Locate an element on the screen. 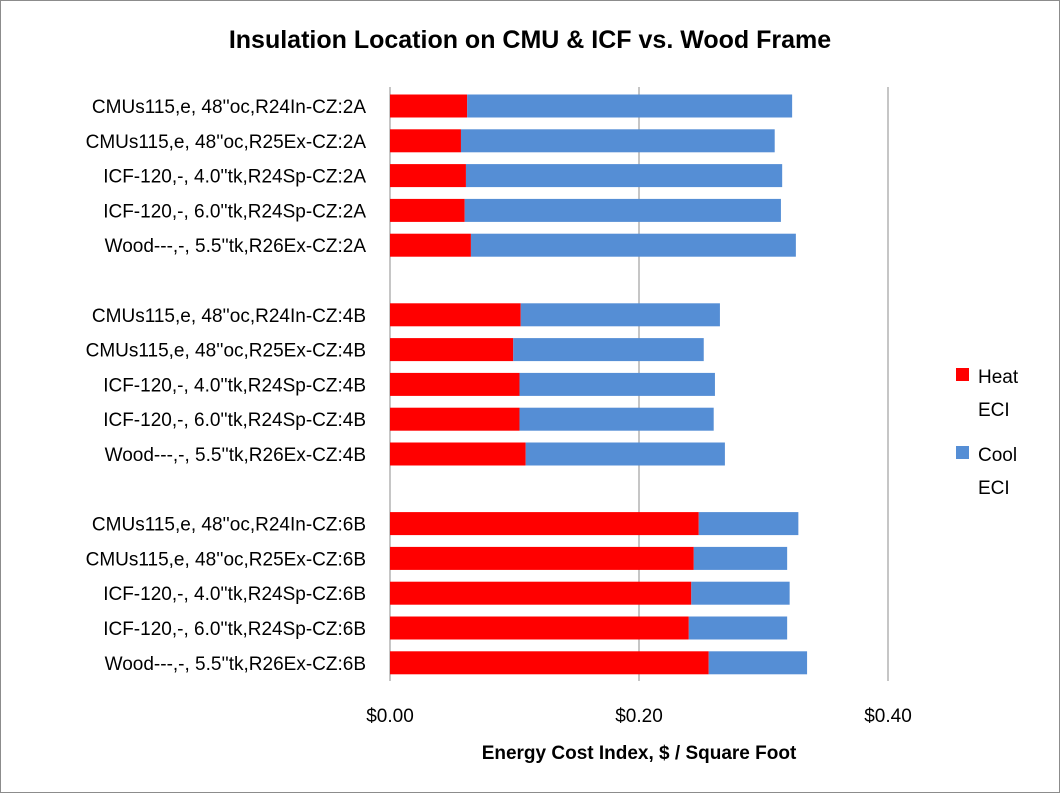  category-label-6: CMUs115,e, 48''oc,R25Ex-CZ:4B is located at coordinates (226, 351).